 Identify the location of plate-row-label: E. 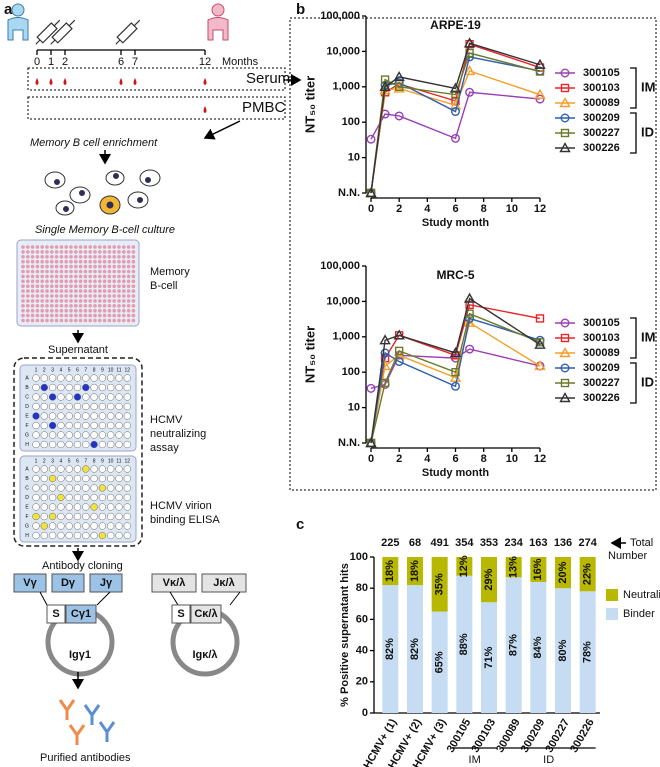
(27, 416).